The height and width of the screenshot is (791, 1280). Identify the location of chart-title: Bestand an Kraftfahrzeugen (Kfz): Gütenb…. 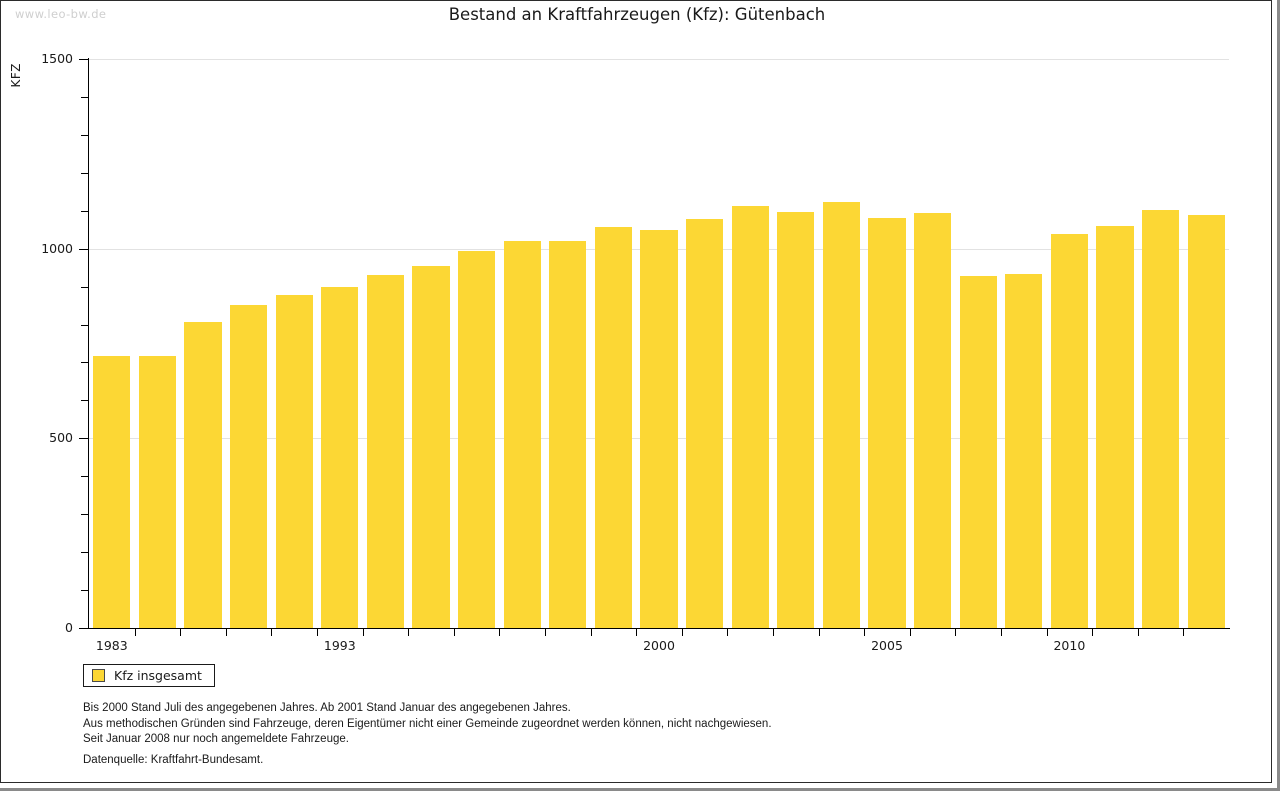
(637, 14).